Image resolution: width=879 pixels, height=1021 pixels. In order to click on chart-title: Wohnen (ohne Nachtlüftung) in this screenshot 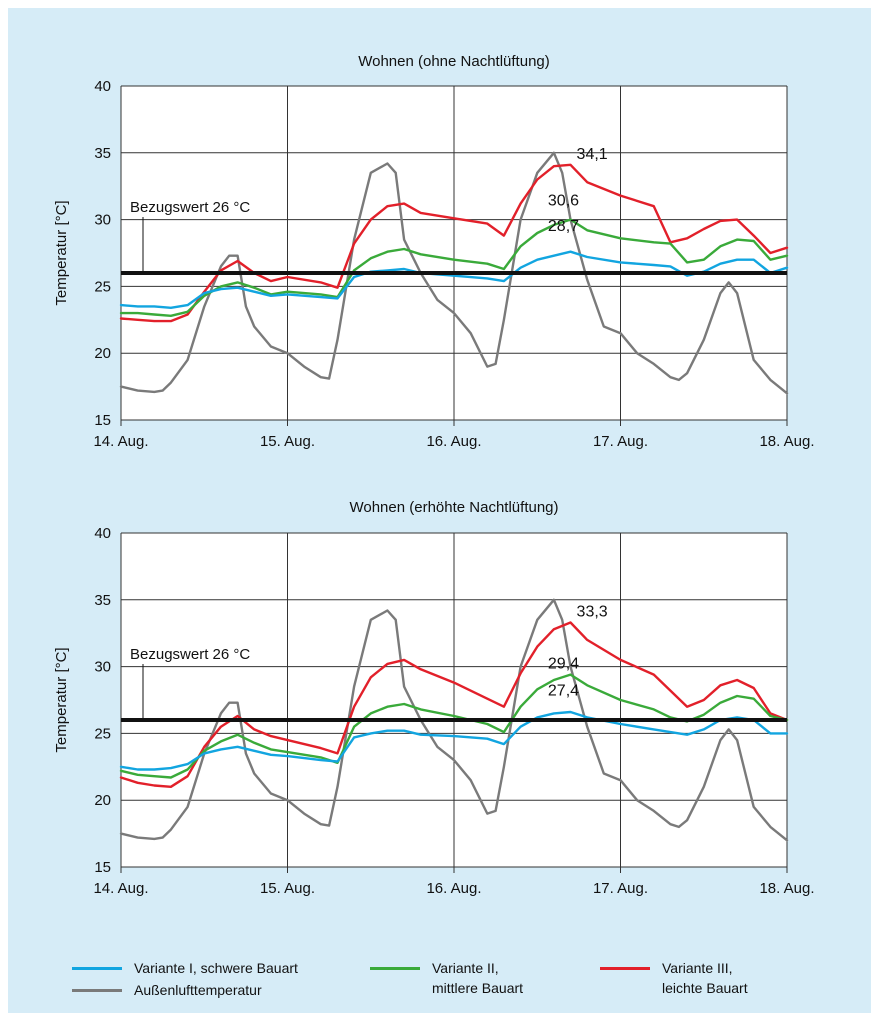, I will do `click(454, 61)`.